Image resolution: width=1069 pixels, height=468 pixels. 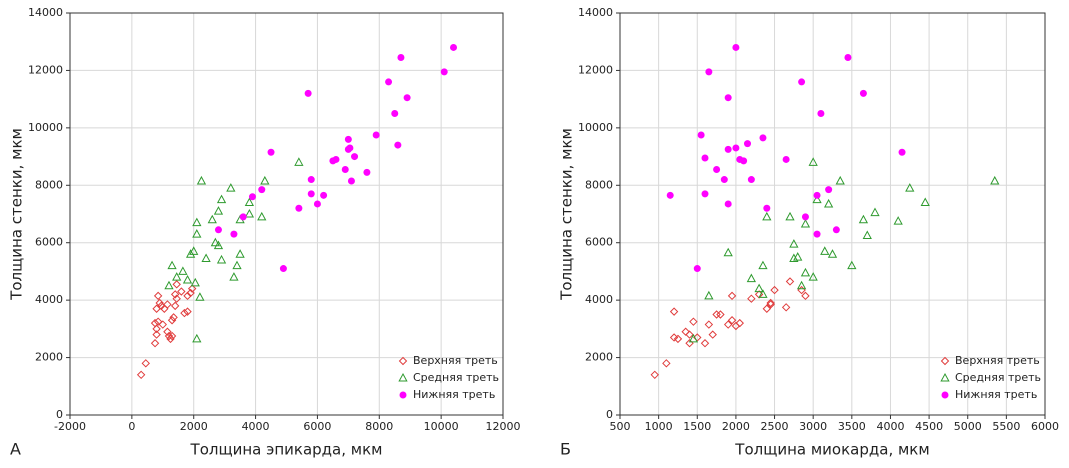 I want to click on legend-label: Нижняя треть, so click(x=454, y=394).